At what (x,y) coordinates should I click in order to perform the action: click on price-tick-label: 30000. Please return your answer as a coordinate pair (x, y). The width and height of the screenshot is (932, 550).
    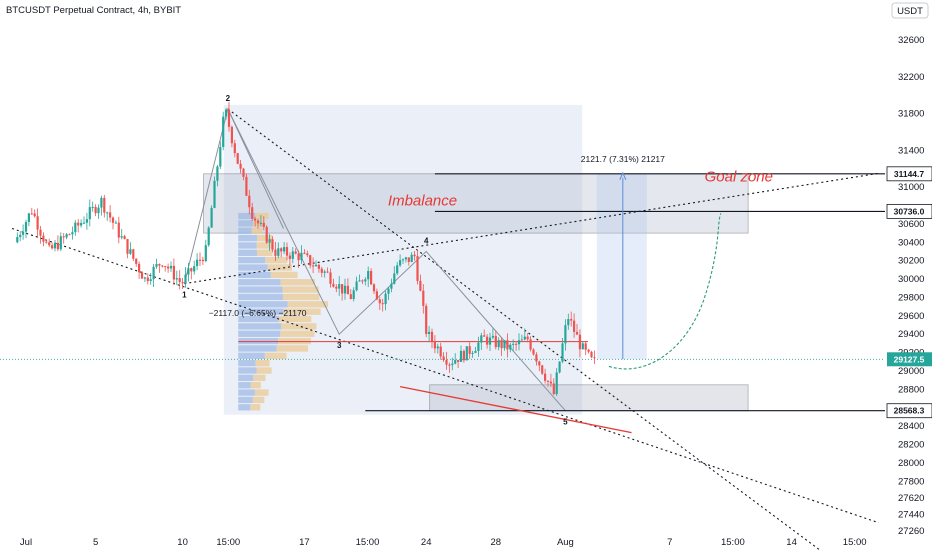
    Looking at the image, I should click on (911, 279).